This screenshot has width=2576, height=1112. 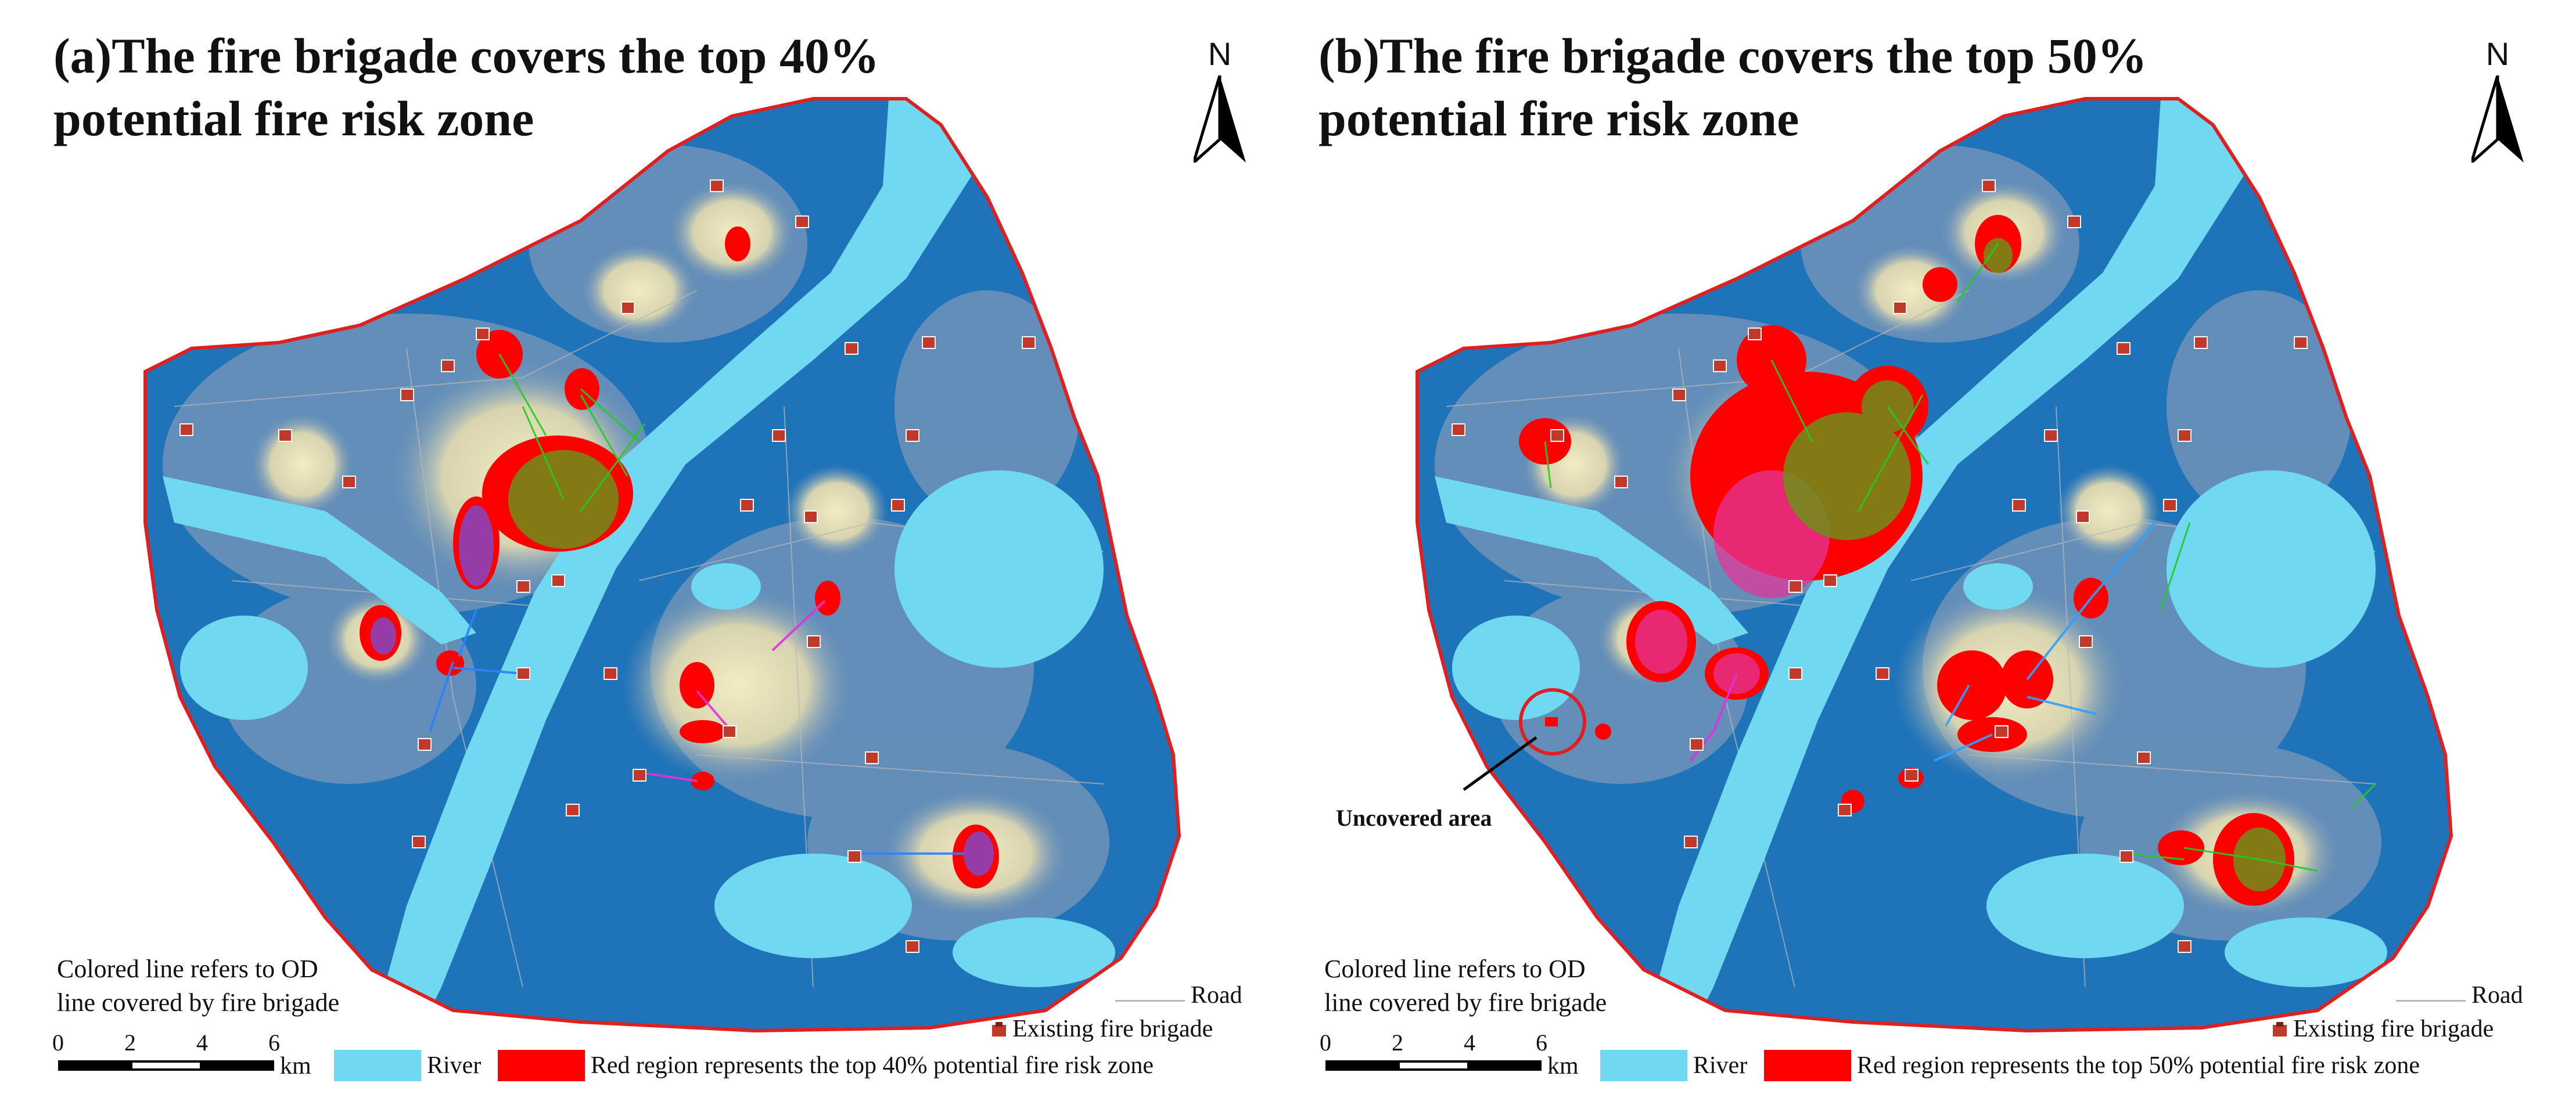 I want to click on uncovered-area-circle, so click(x=1552, y=721).